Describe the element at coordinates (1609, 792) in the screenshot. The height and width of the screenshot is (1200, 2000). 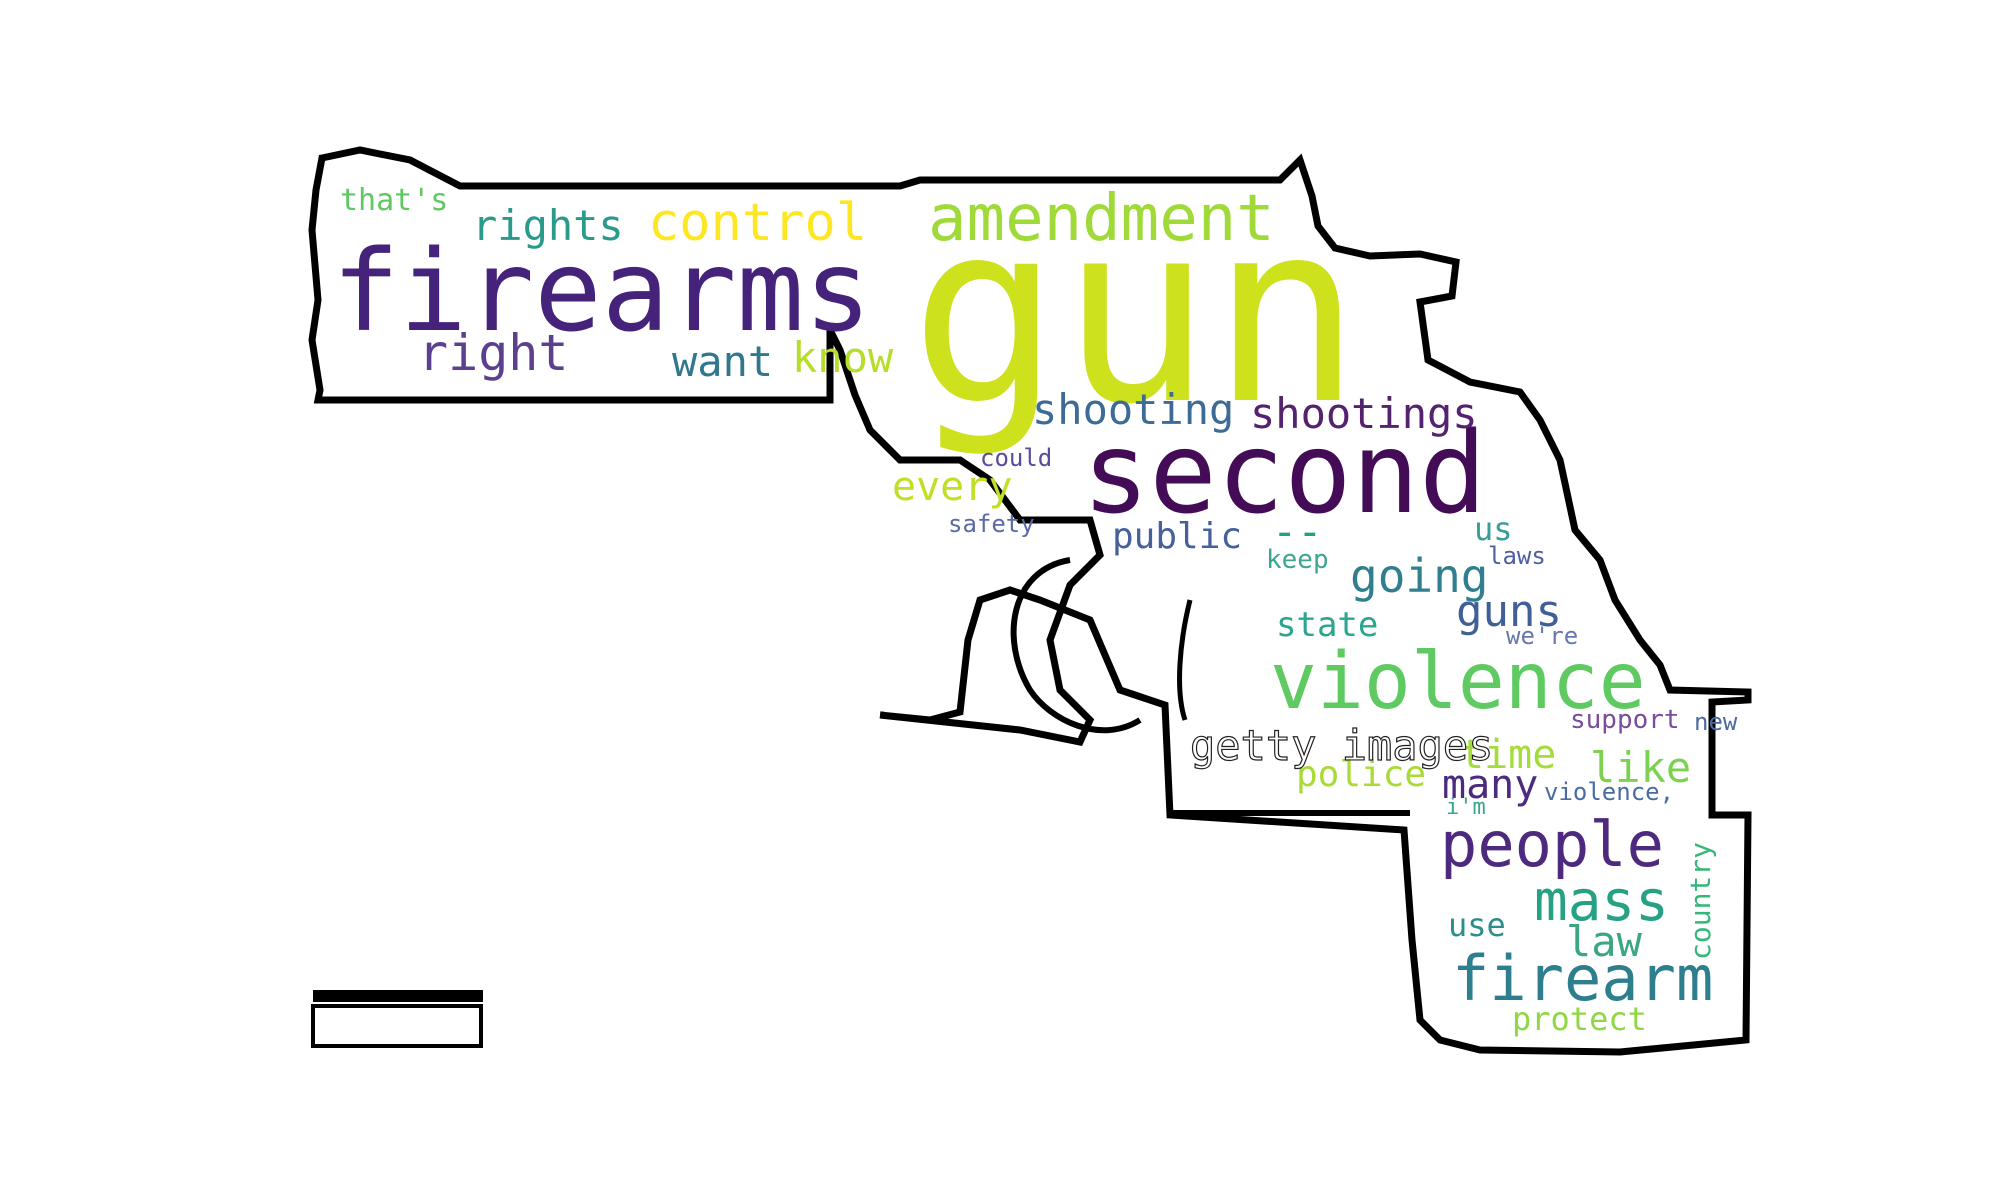
I see `word-32: violence,` at that location.